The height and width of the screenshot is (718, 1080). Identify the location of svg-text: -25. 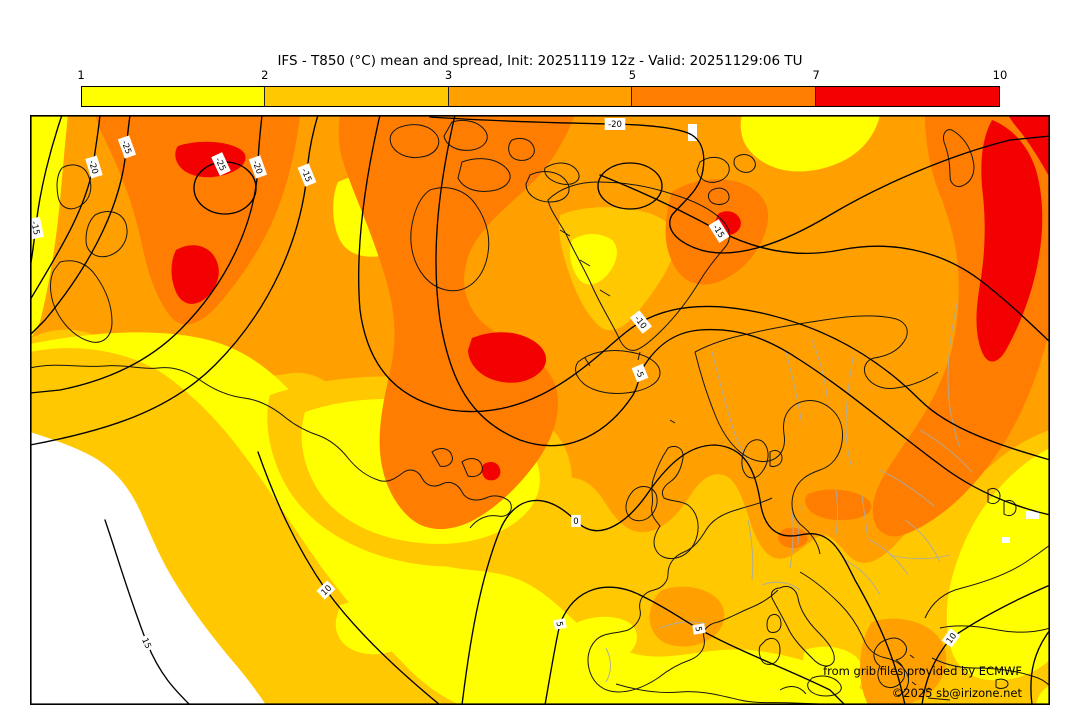
(126, 147).